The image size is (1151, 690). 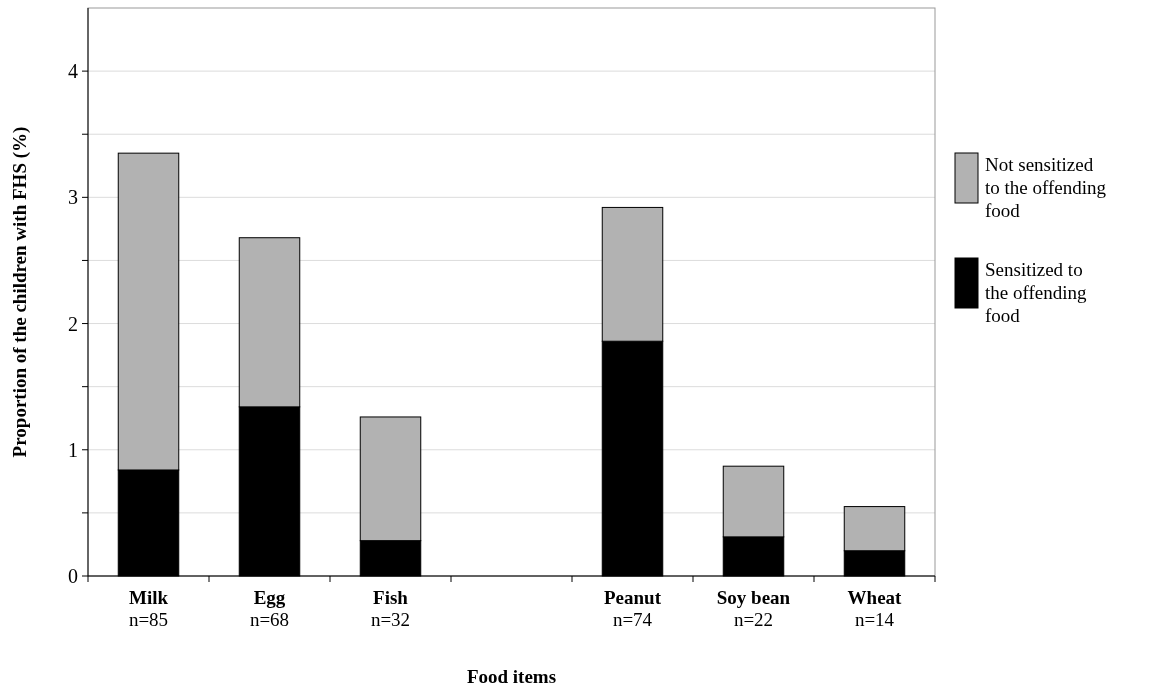 I want to click on x-tick-label: Soy bean n=22, so click(x=753, y=608).